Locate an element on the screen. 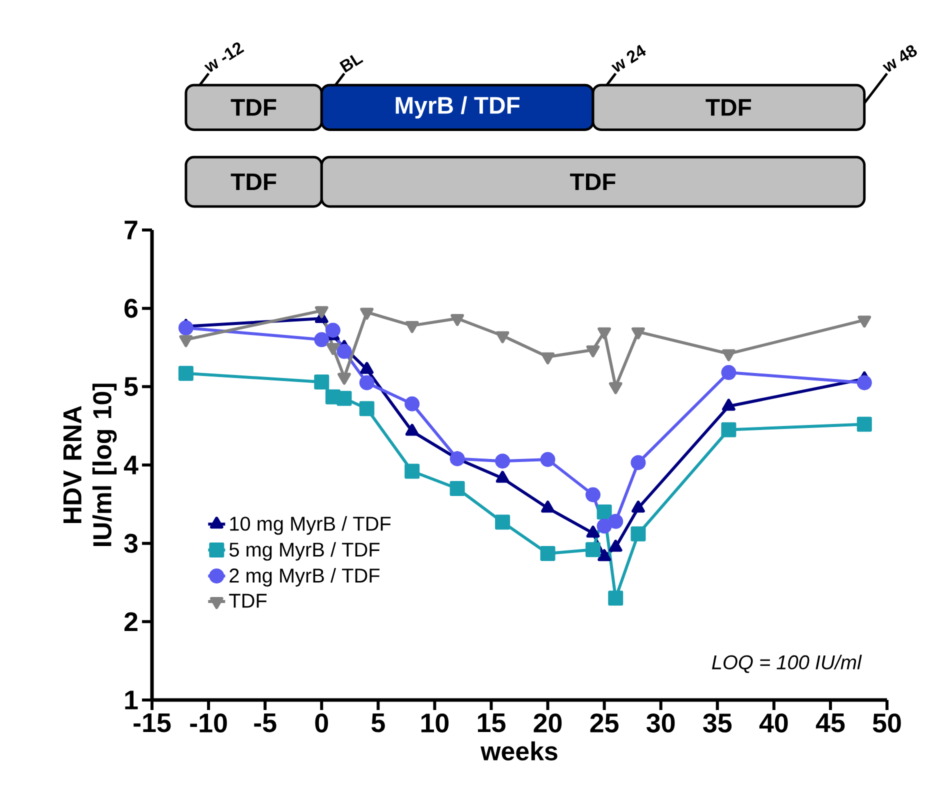 Image resolution: width=940 pixels, height=809 pixels. y-tick-label: 1 is located at coordinates (131, 700).